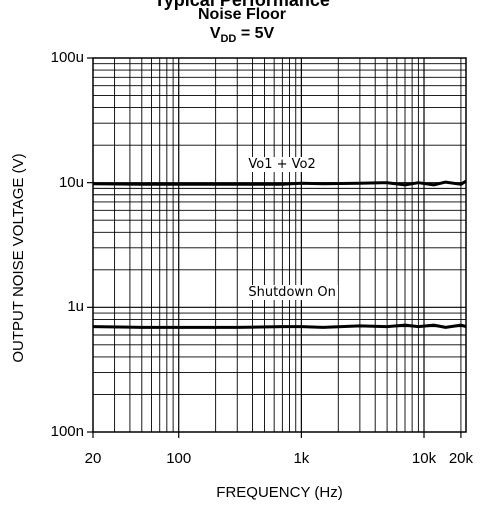  I want to click on clipped-heading: Typical Performance, so click(242, 5).